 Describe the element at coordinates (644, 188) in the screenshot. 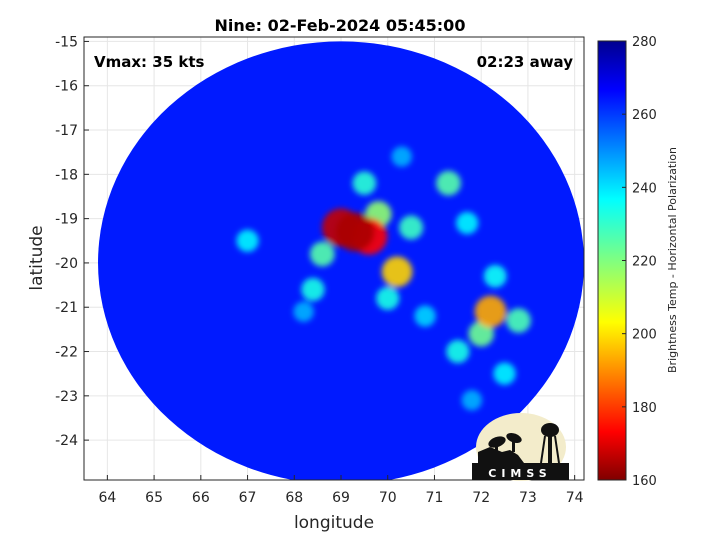

I see `colorbar-tick-label: 240` at that location.